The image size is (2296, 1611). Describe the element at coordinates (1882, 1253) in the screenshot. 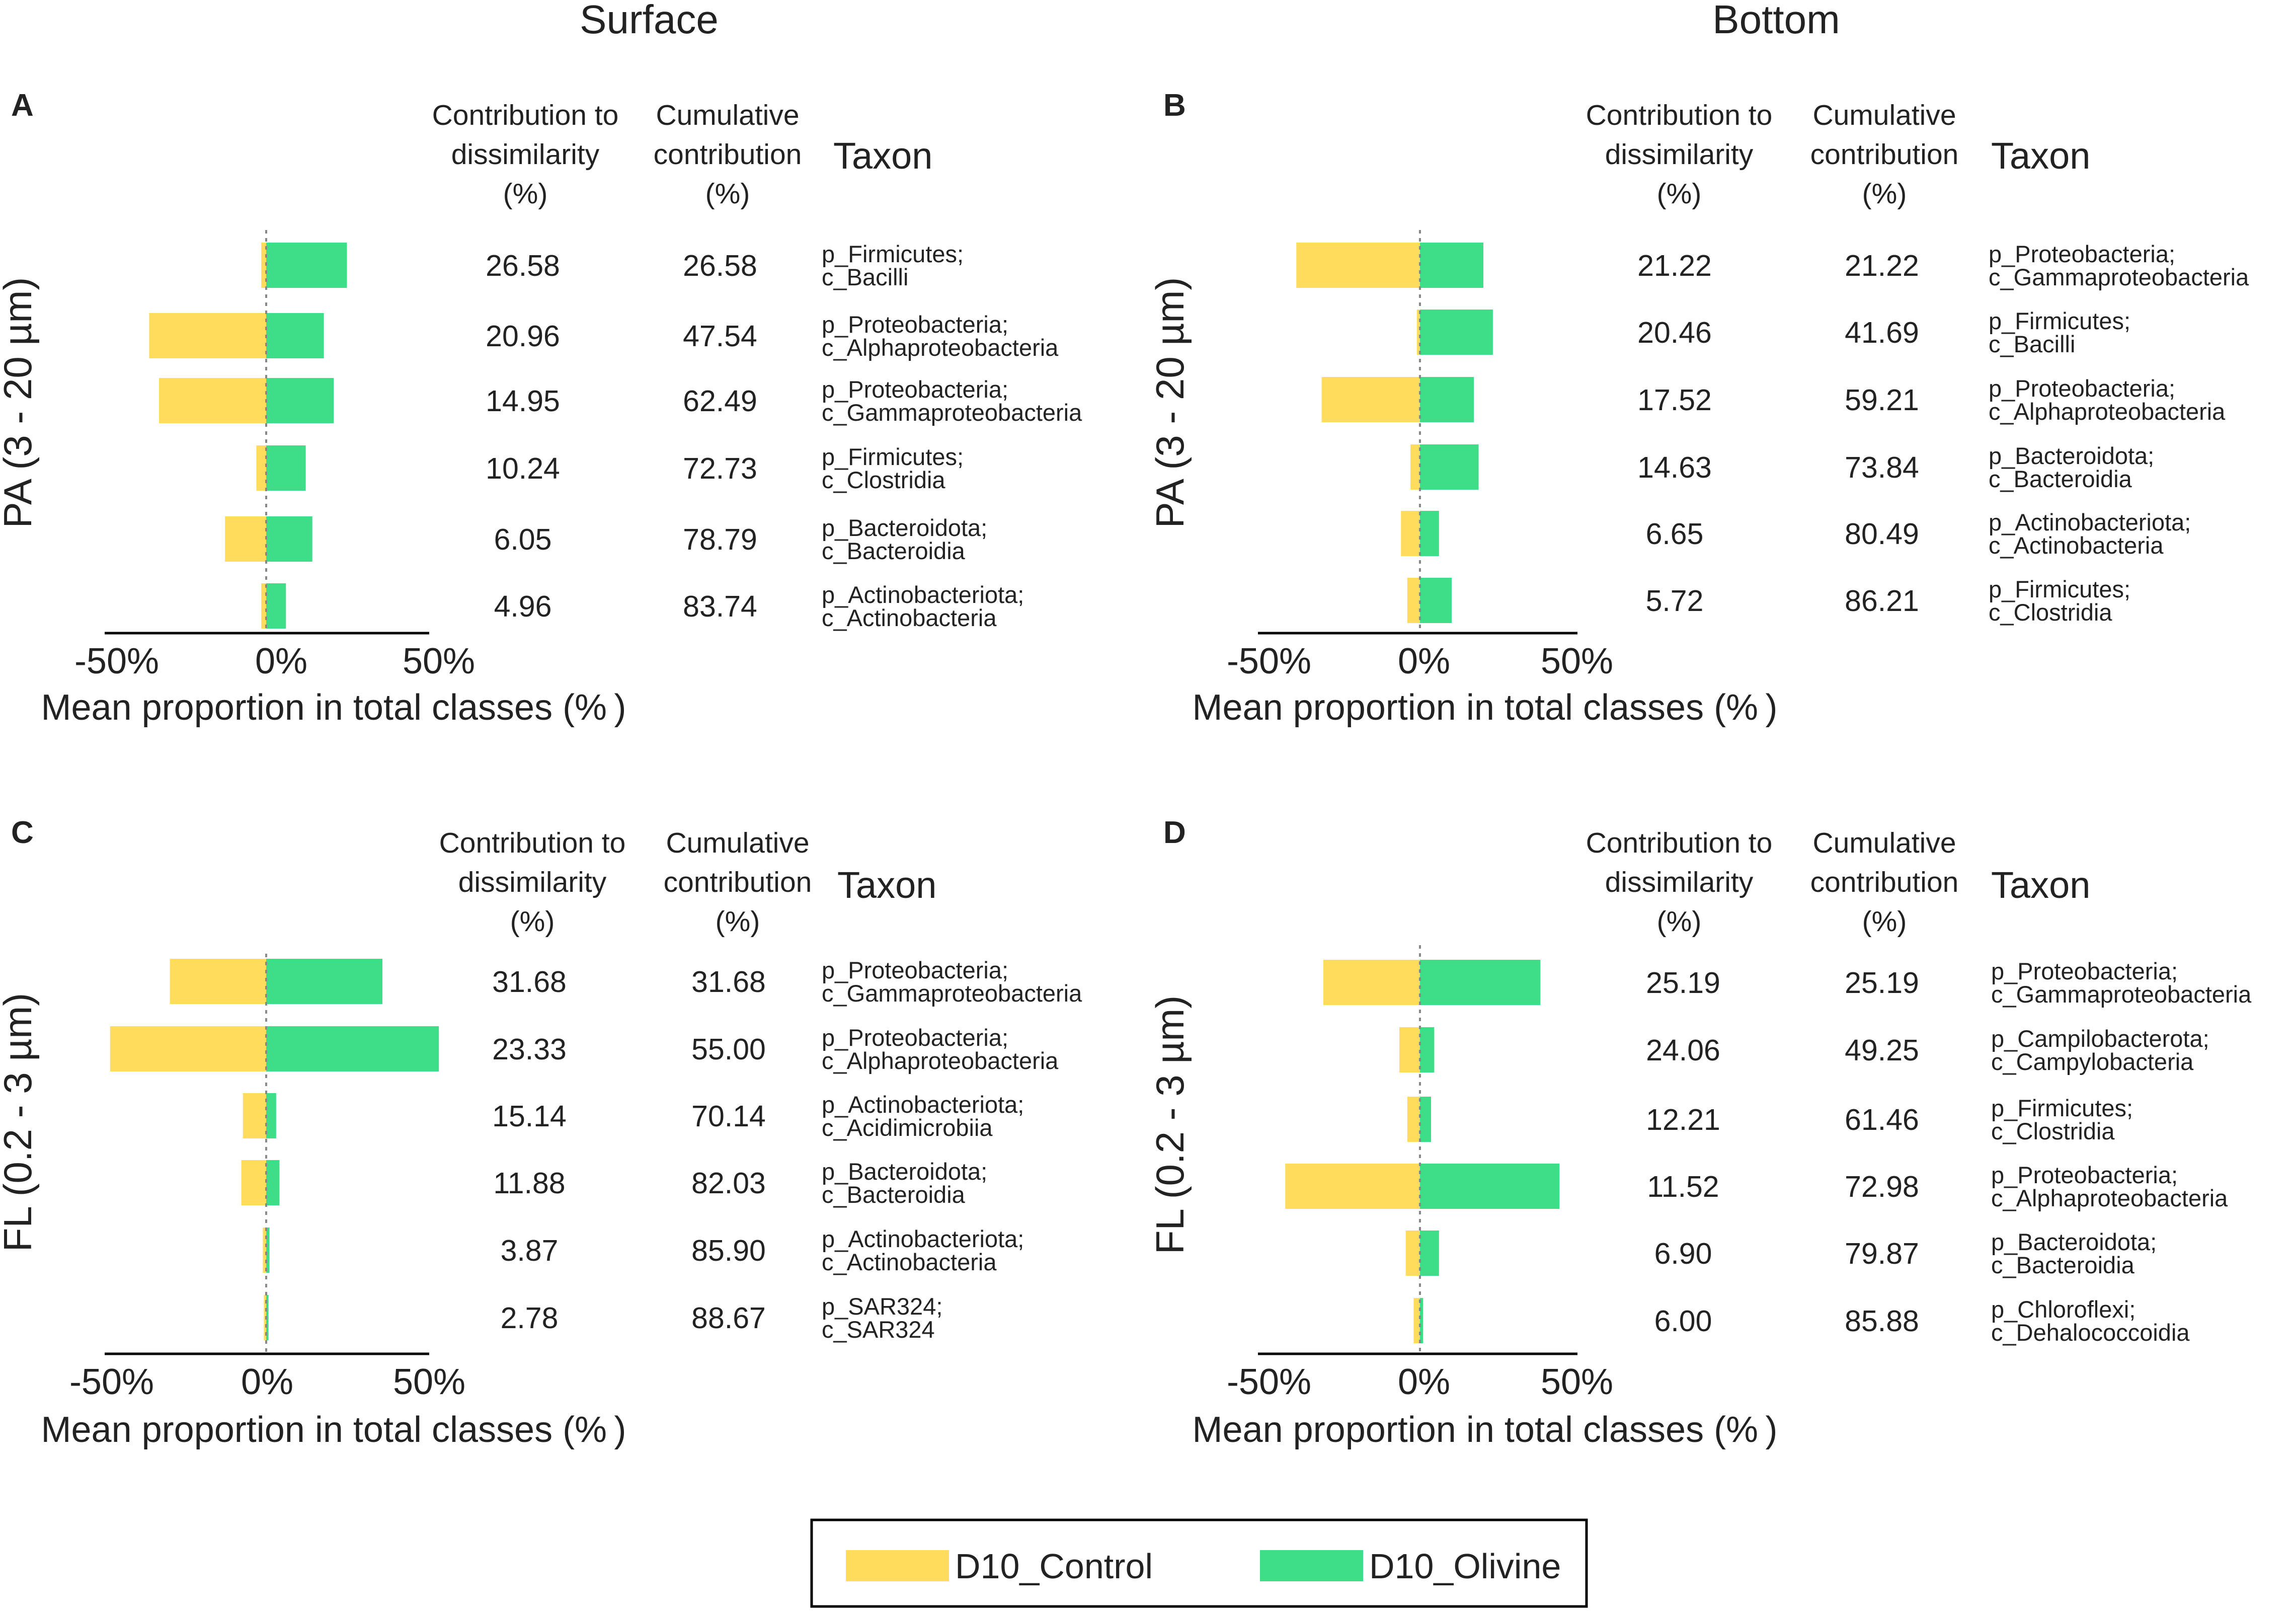

I see `value-cumulative: 79.87` at that location.